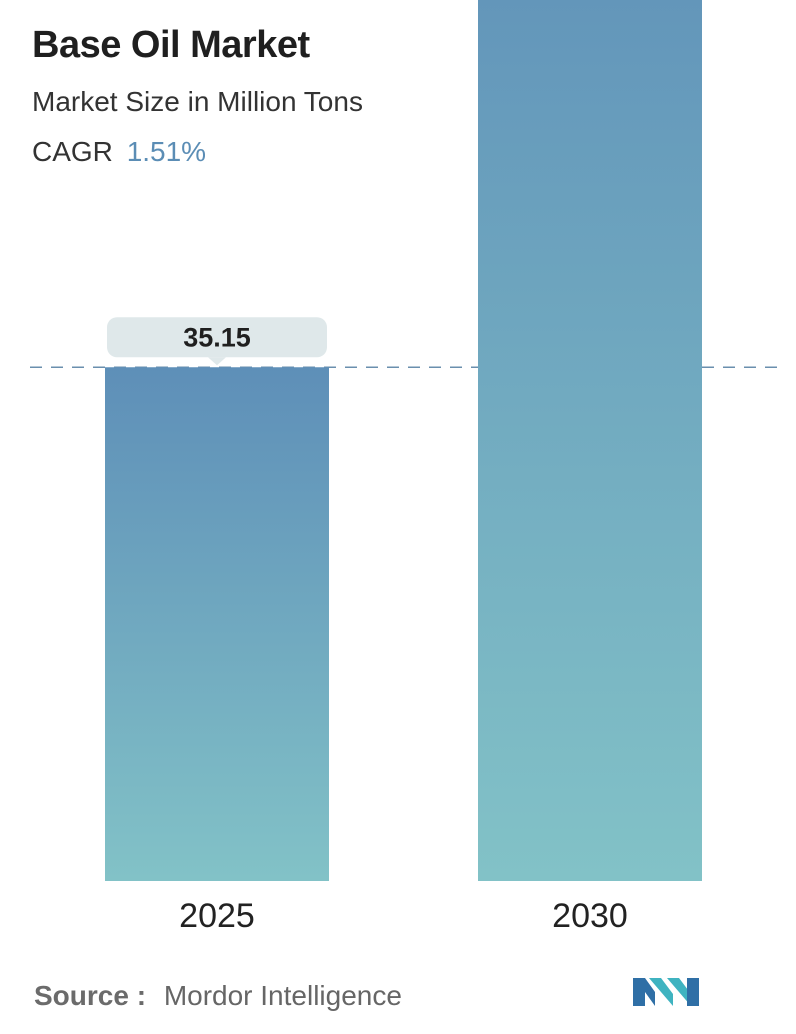 The image size is (796, 1034). I want to click on source-name: Mordor Intelligence, so click(282, 995).